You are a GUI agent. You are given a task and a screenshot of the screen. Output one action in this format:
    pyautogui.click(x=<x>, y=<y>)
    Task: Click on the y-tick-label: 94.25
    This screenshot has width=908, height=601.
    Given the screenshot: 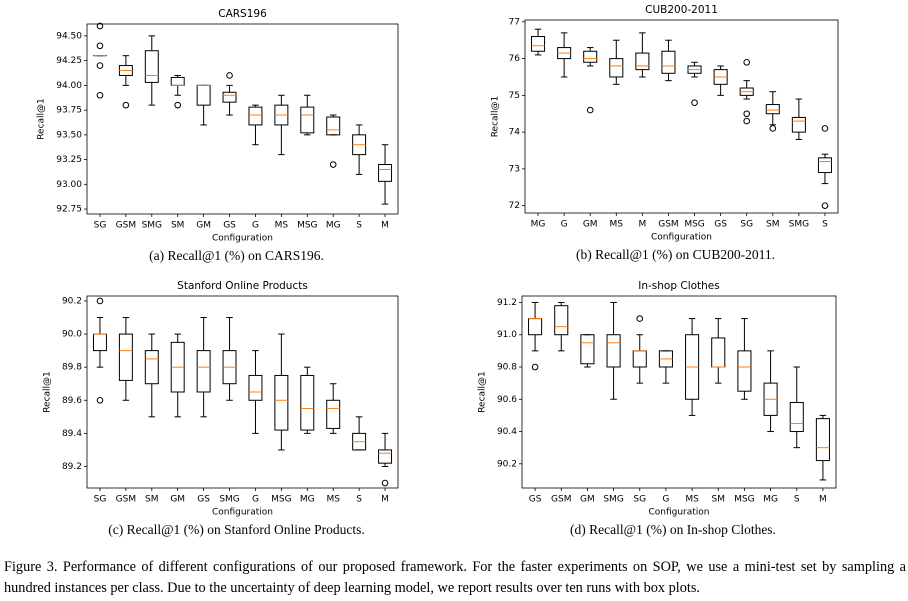 What is the action you would take?
    pyautogui.click(x=69, y=61)
    